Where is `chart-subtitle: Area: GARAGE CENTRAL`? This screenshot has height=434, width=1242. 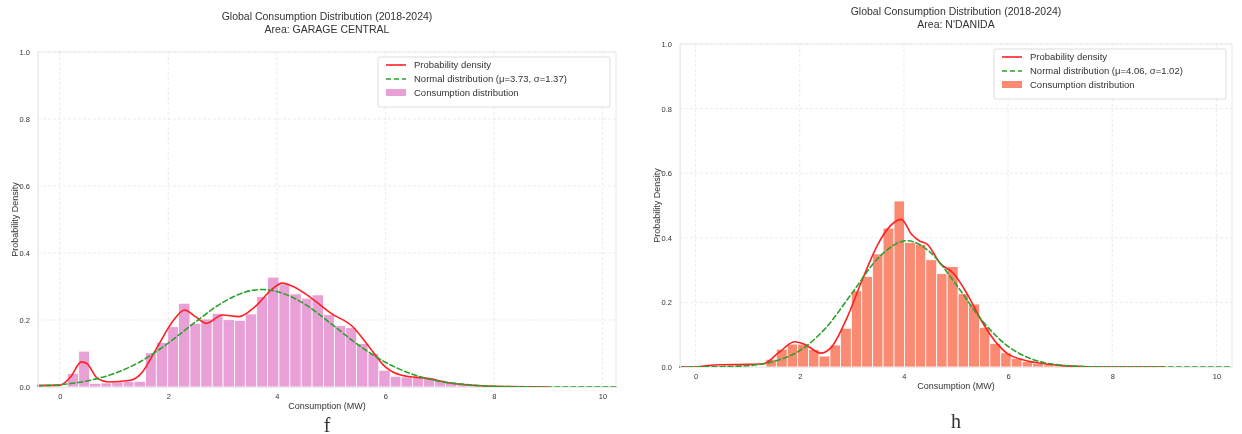
chart-subtitle: Area: GARAGE CENTRAL is located at coordinates (327, 29).